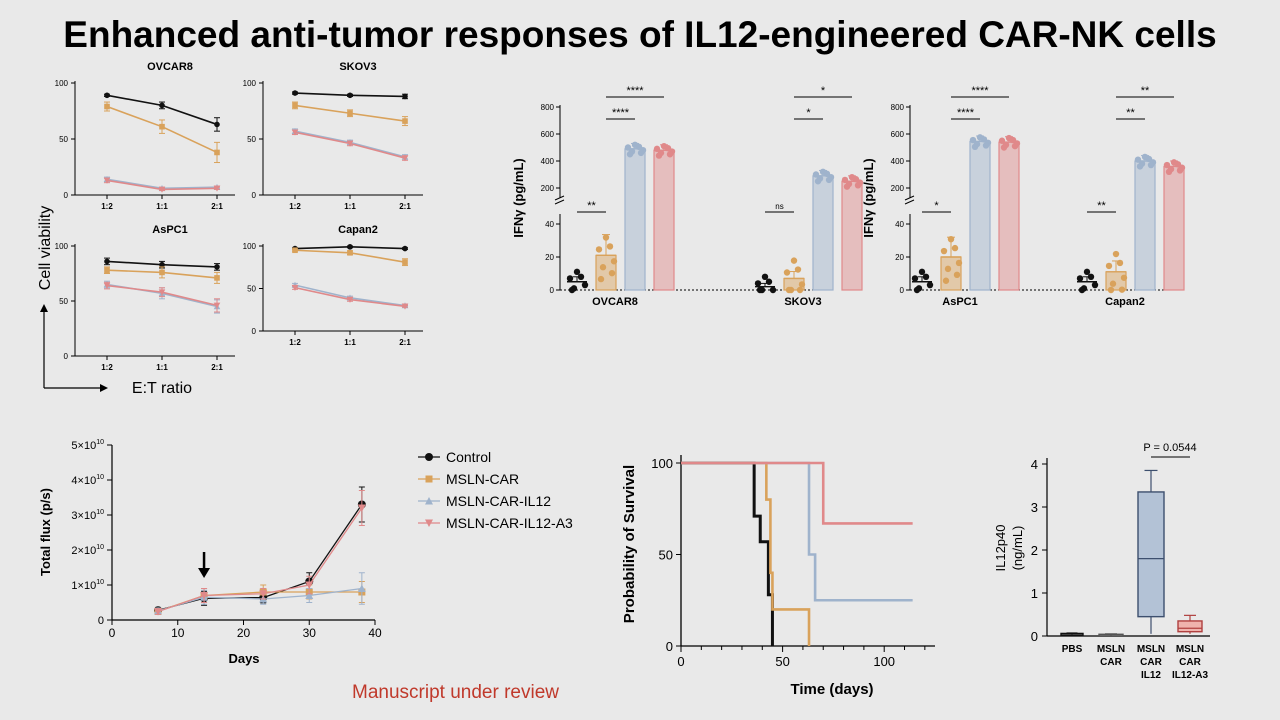  What do you see at coordinates (664, 220) in the screenshot?
I see `bar-a3` at bounding box center [664, 220].